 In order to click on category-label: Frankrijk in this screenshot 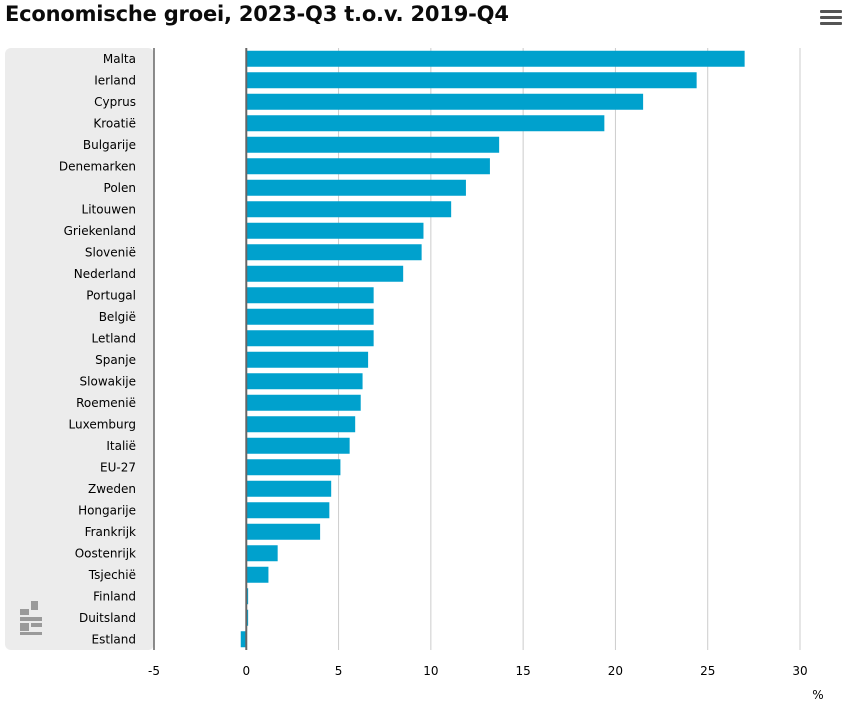, I will do `click(110, 532)`.